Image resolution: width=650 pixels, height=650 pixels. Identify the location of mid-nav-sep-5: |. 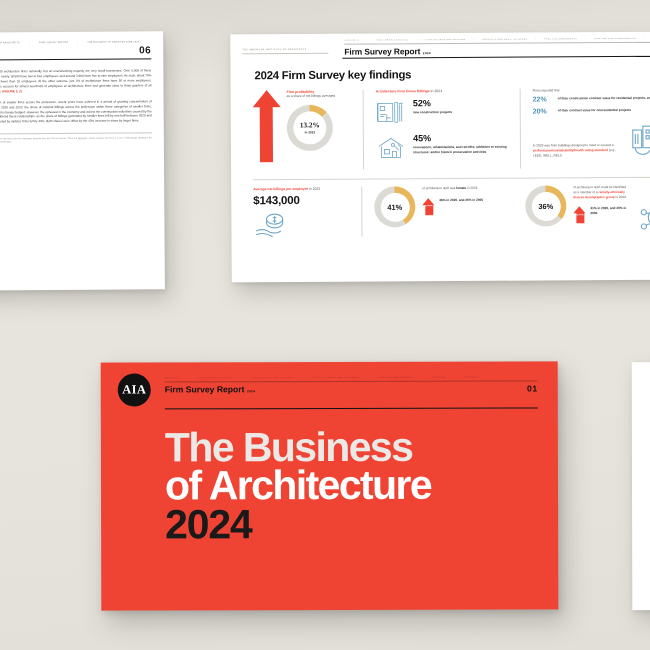
(645, 38).